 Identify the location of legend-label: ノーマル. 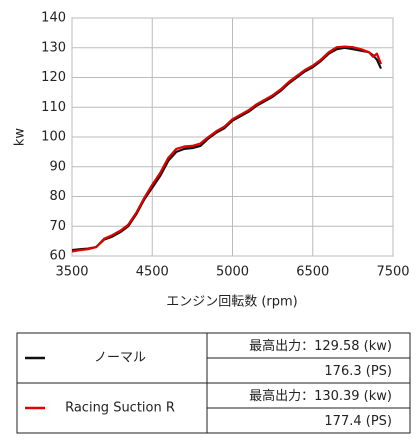
(120, 358).